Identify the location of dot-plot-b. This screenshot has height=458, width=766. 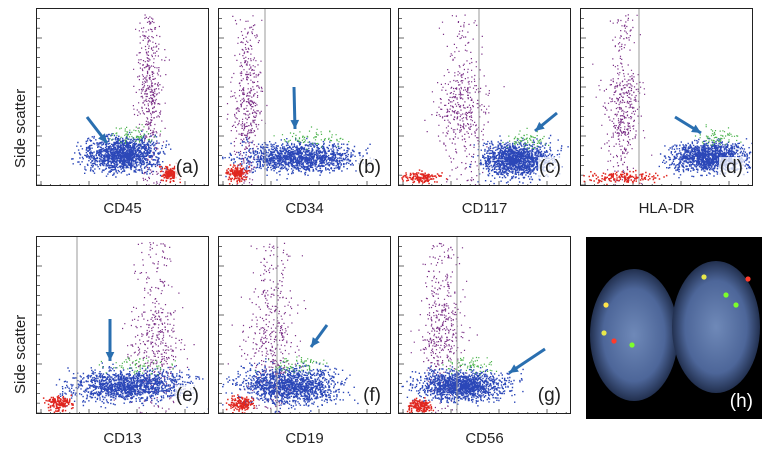
(303, 97).